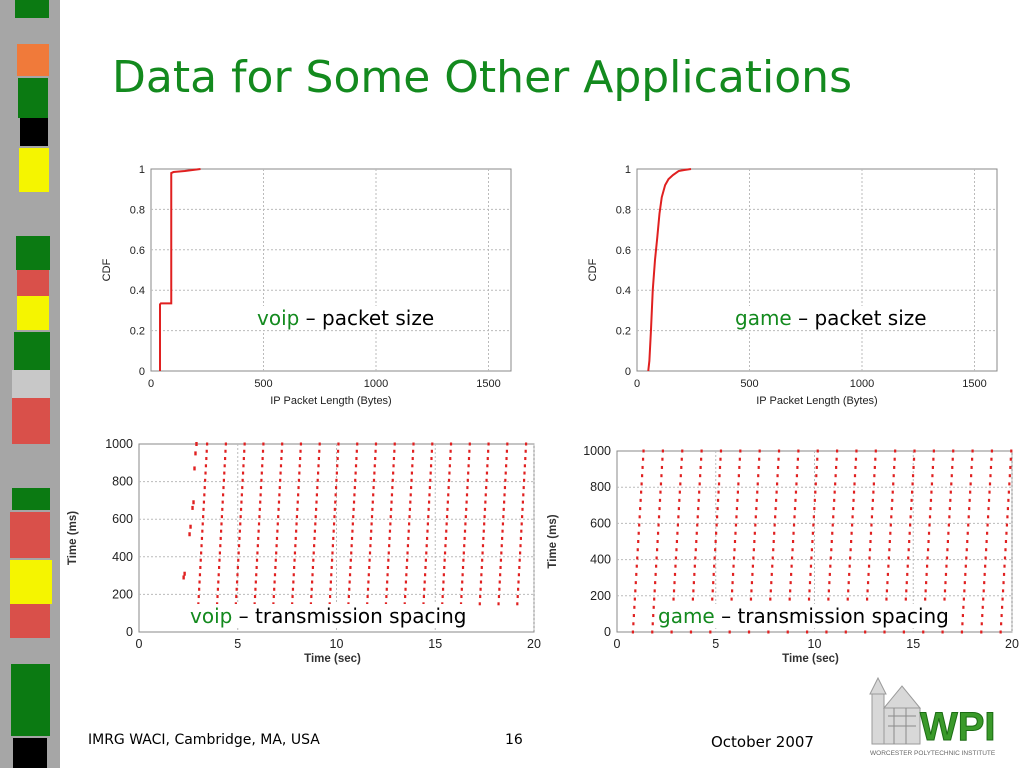  What do you see at coordinates (482, 77) in the screenshot?
I see `slide-title: Data for Some Other Applications` at bounding box center [482, 77].